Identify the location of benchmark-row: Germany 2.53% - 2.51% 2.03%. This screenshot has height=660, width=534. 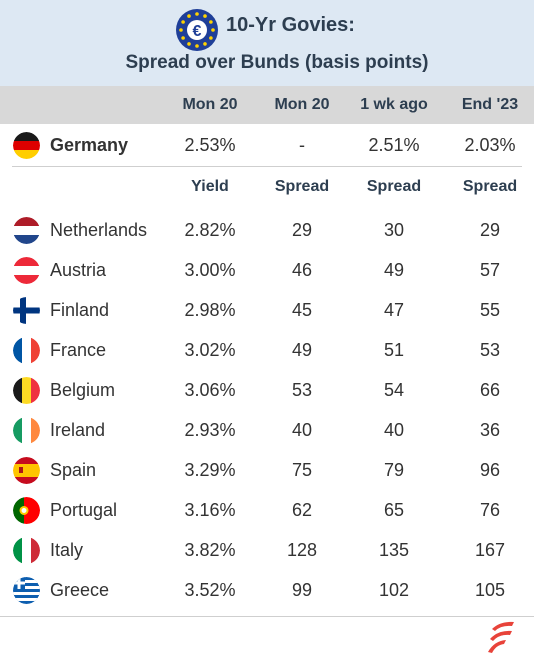
(267, 146).